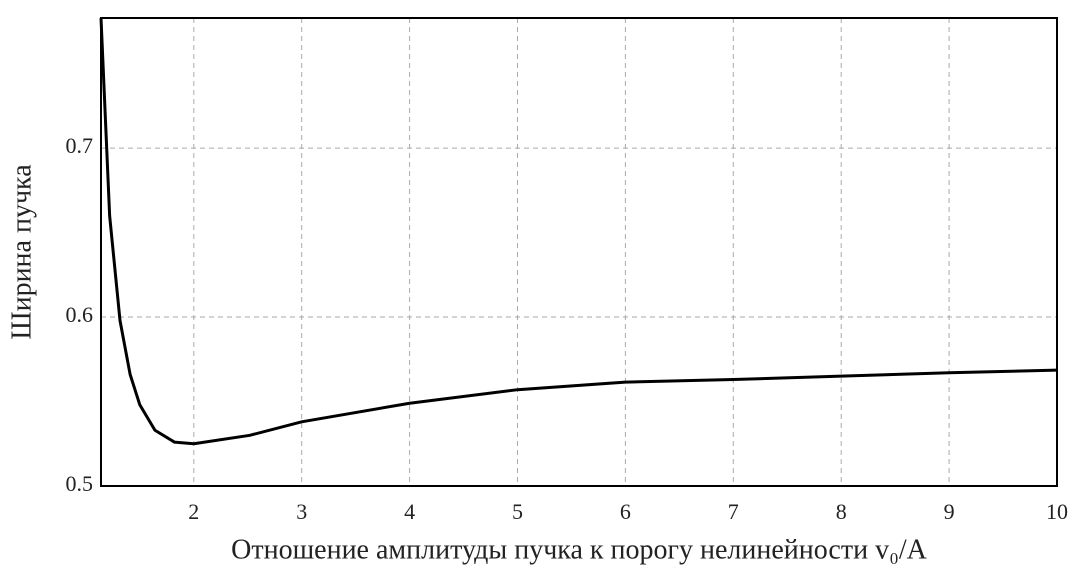  What do you see at coordinates (733, 511) in the screenshot?
I see `x-tick-label: 7` at bounding box center [733, 511].